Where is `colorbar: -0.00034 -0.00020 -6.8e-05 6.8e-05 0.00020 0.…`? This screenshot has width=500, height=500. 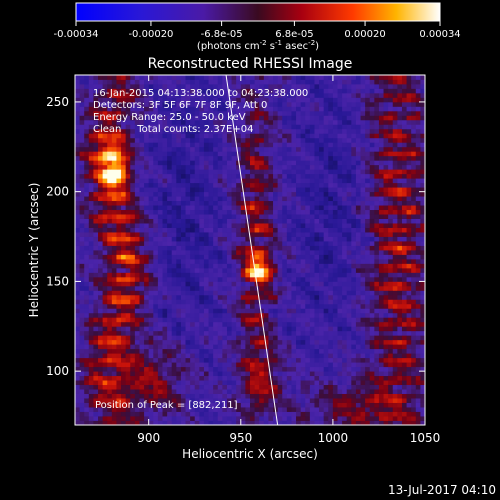 colorbar: -0.00034 -0.00020 -6.8e-05 6.8e-05 0.00020 0.… is located at coordinates (257, 27).